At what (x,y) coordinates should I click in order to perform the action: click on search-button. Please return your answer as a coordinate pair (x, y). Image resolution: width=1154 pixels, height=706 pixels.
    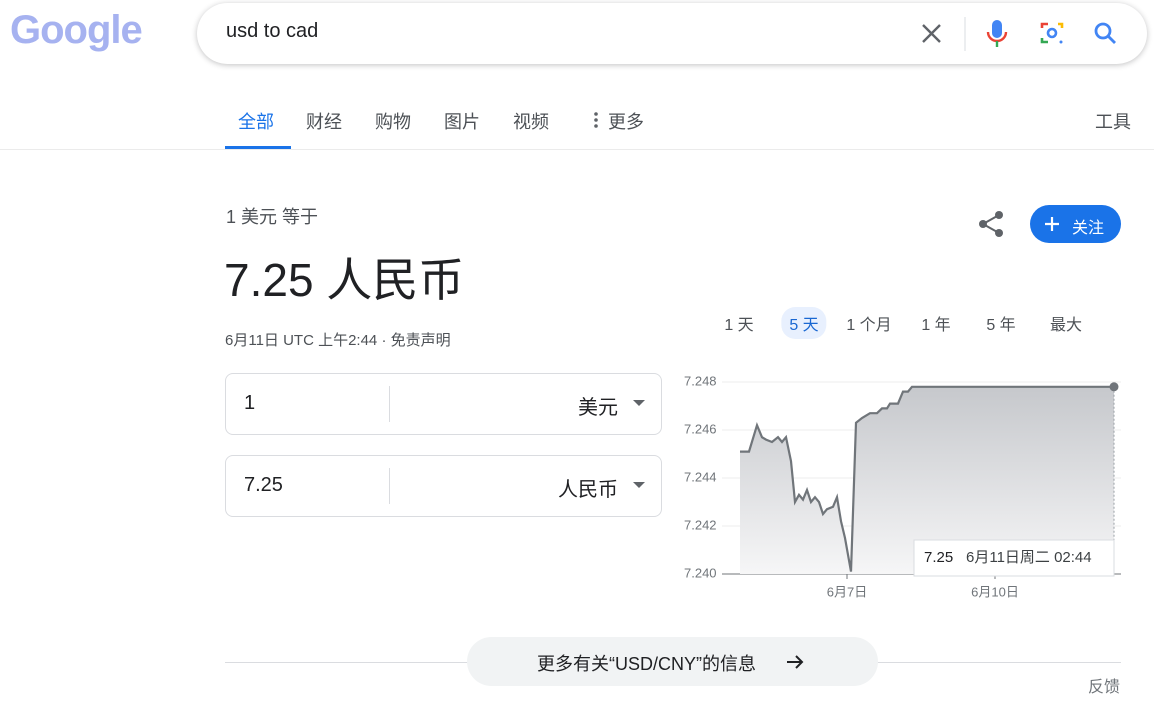
    Looking at the image, I should click on (1105, 33).